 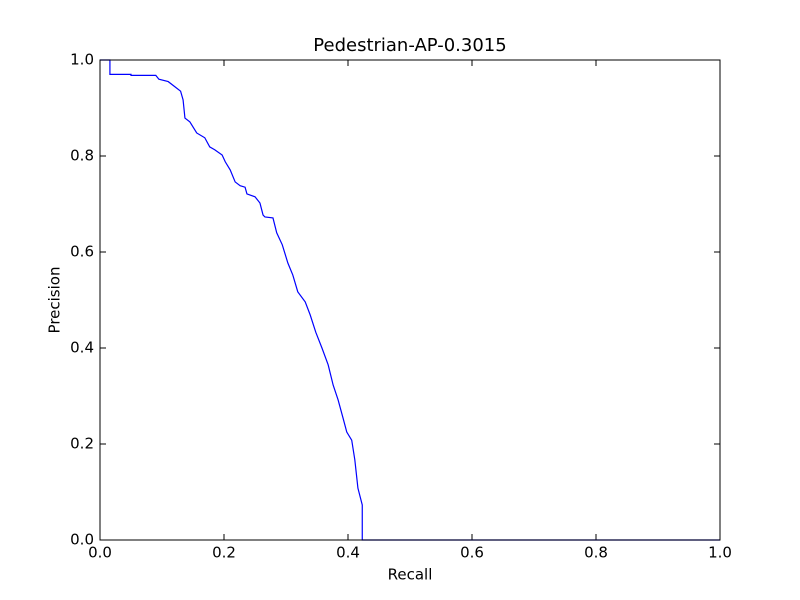 I want to click on y-tick-label: 0.8, so click(x=82, y=156).